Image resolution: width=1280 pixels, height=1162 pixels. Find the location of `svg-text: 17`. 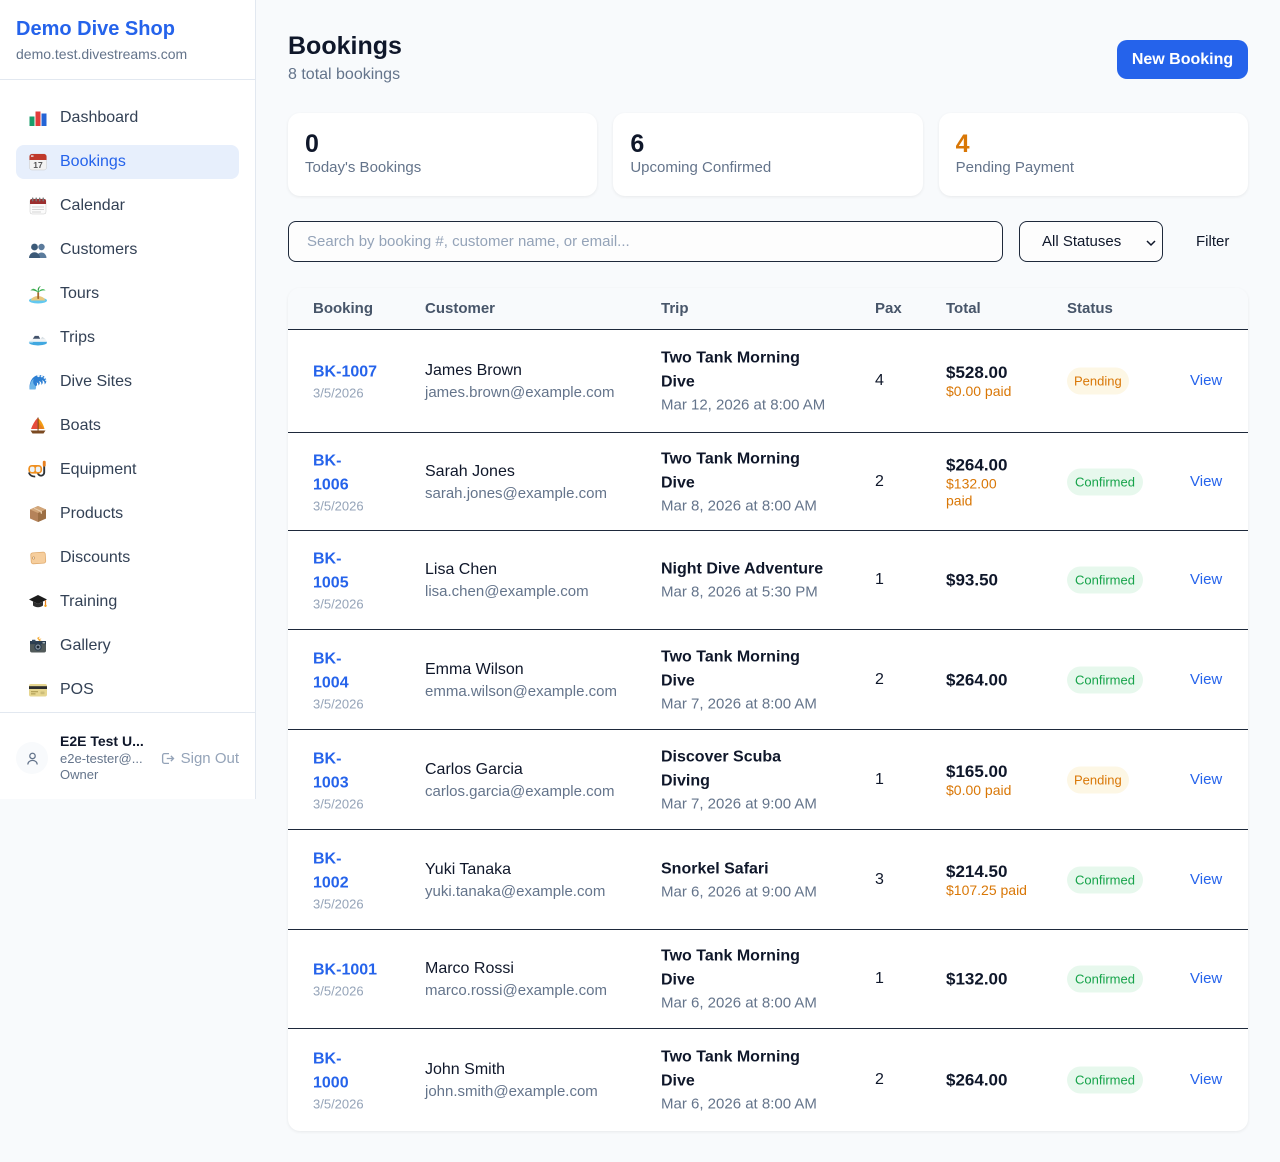

svg-text: 17 is located at coordinates (38, 165).